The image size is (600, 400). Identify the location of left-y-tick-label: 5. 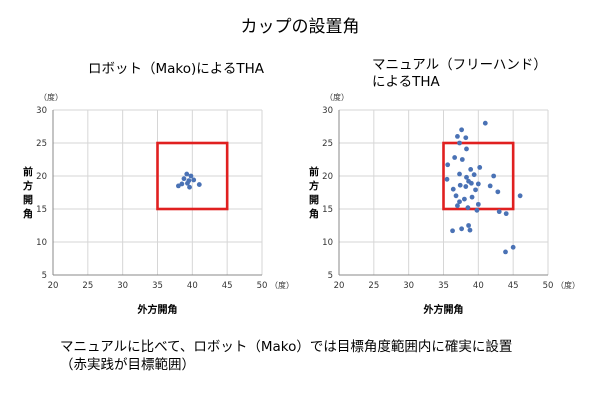
(44, 276).